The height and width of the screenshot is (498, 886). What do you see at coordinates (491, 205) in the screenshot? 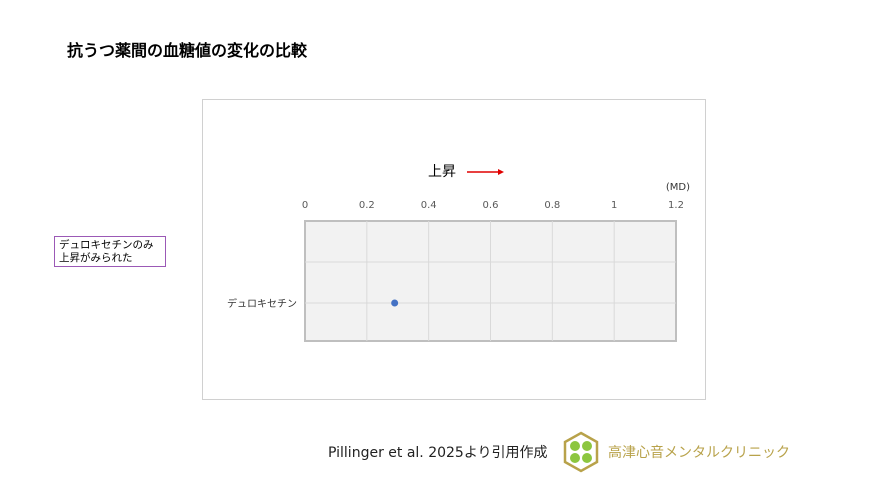
I see `x-tick-label: 0.6` at bounding box center [491, 205].